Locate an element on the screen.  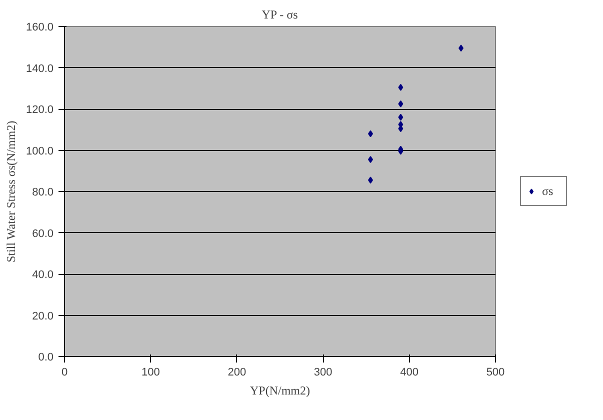
y-tick-label: 40.0 is located at coordinates (43, 275).